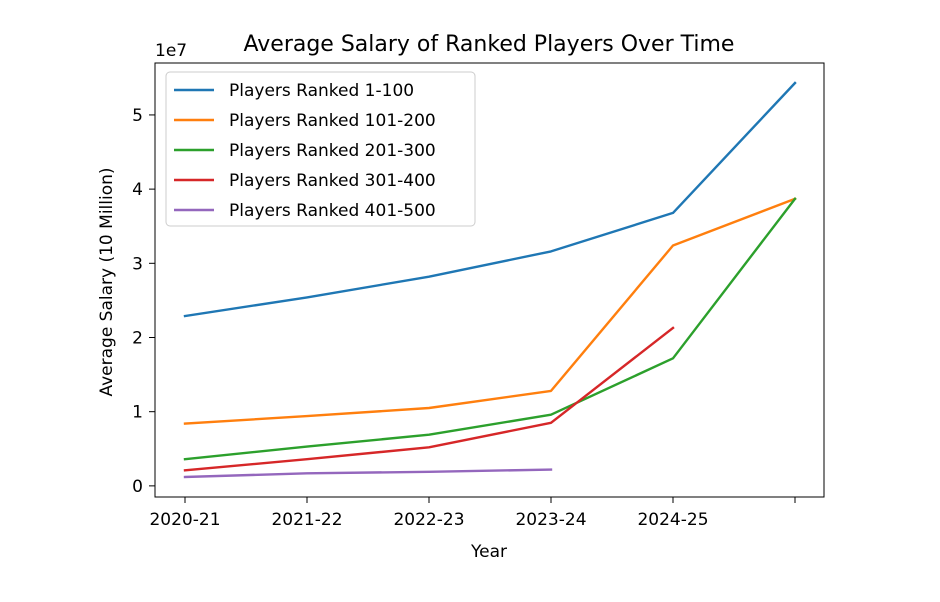  What do you see at coordinates (137, 116) in the screenshot?
I see `y-tick-label: 5` at bounding box center [137, 116].